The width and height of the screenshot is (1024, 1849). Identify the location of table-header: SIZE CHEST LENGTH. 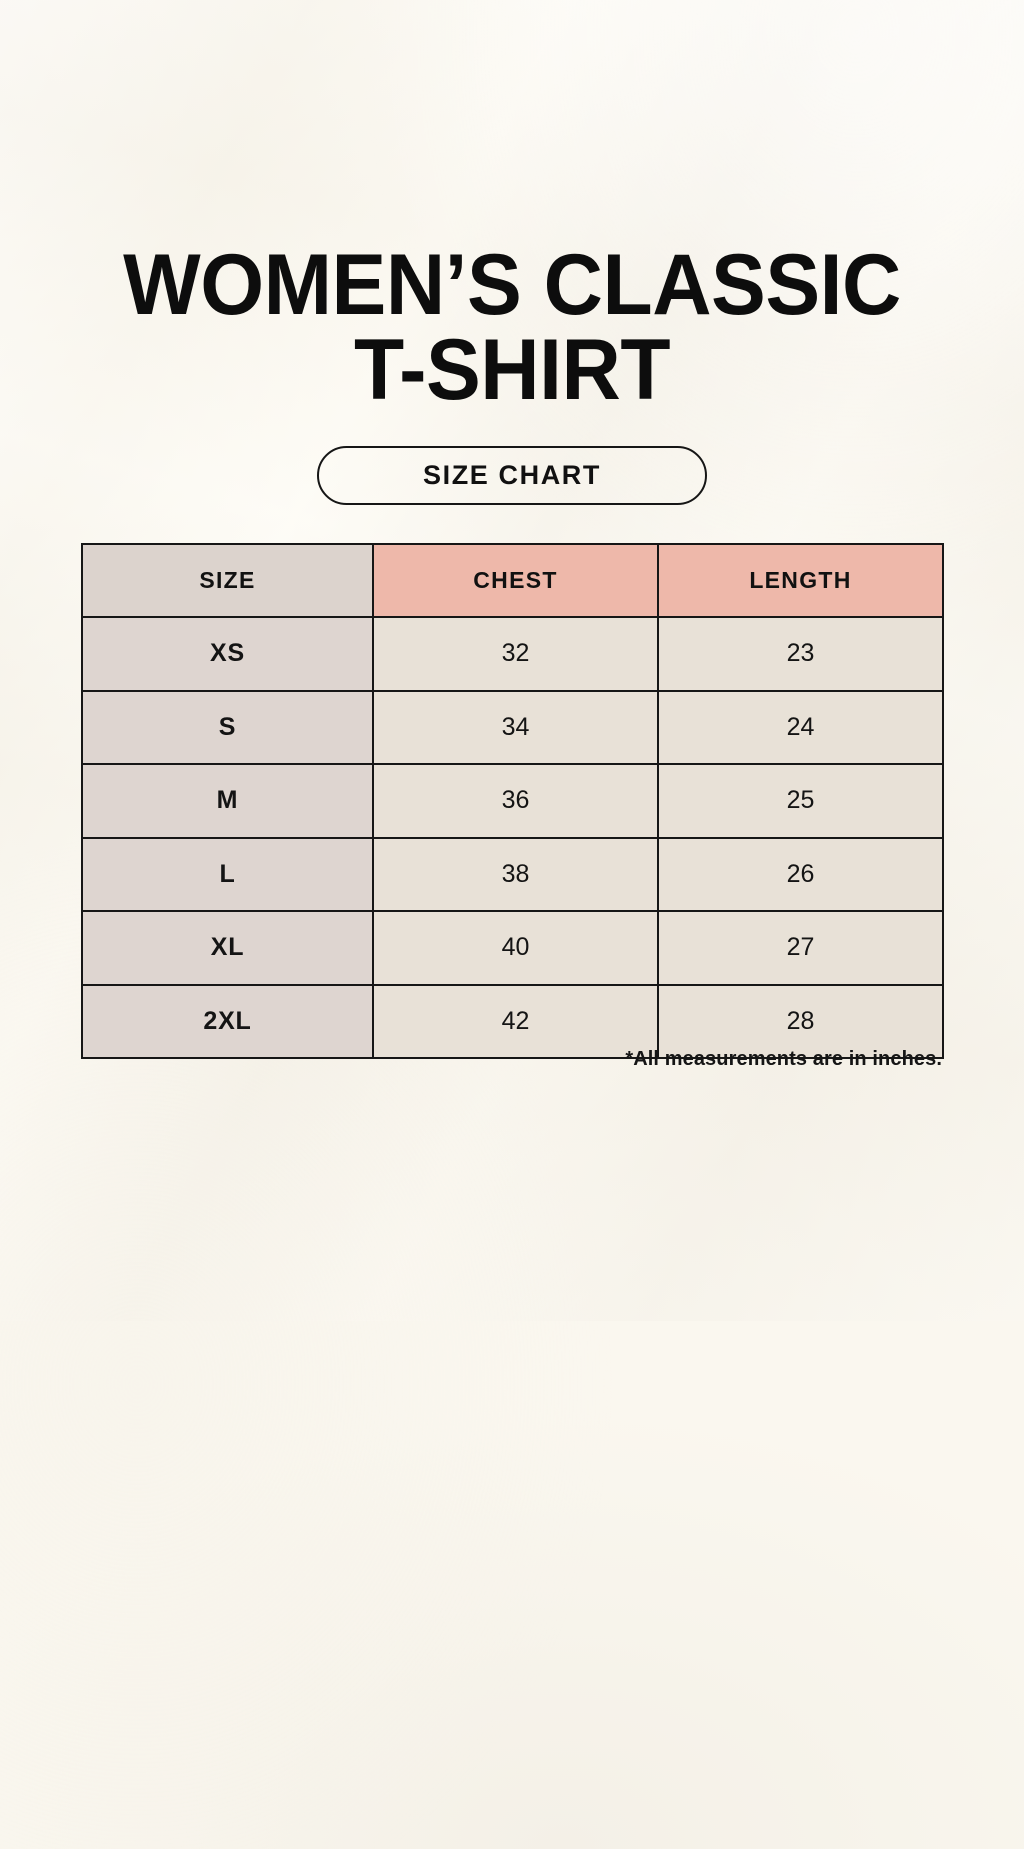
(512, 580).